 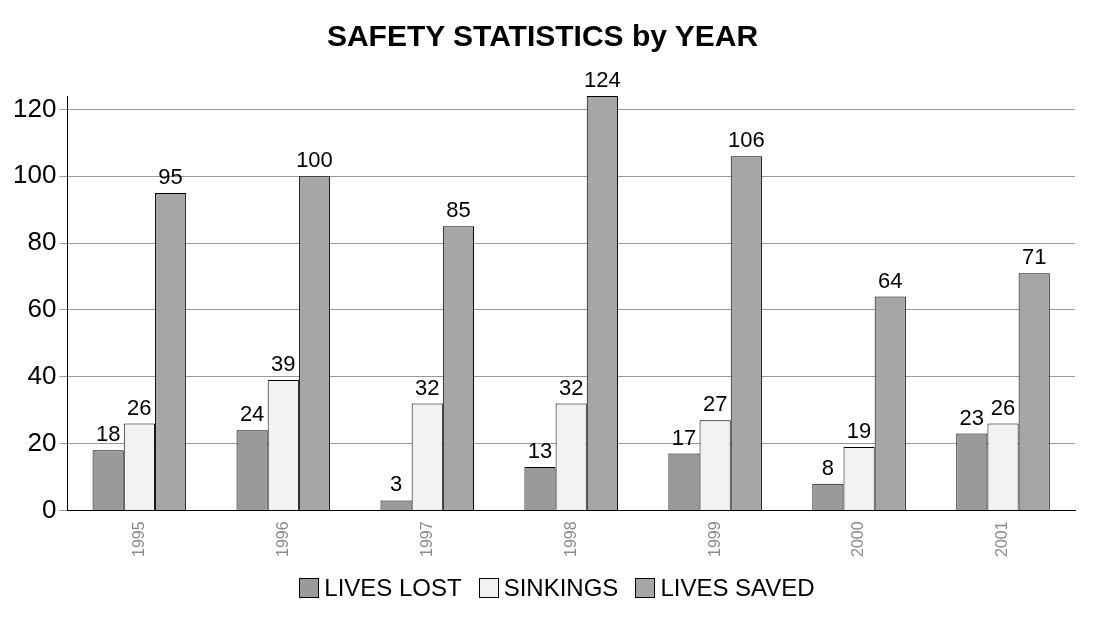 I want to click on y-tick-label: 0, so click(x=49, y=508).